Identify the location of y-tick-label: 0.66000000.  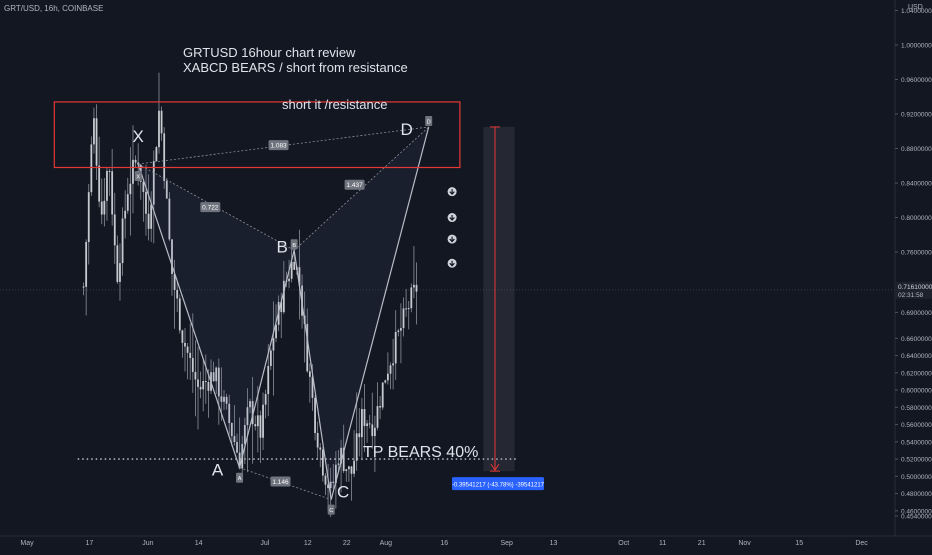
(916, 339).